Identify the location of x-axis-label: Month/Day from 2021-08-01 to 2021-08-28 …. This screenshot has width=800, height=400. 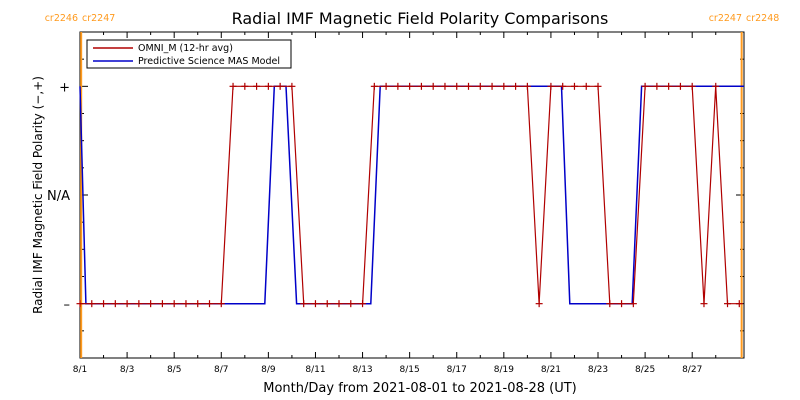
(419, 388).